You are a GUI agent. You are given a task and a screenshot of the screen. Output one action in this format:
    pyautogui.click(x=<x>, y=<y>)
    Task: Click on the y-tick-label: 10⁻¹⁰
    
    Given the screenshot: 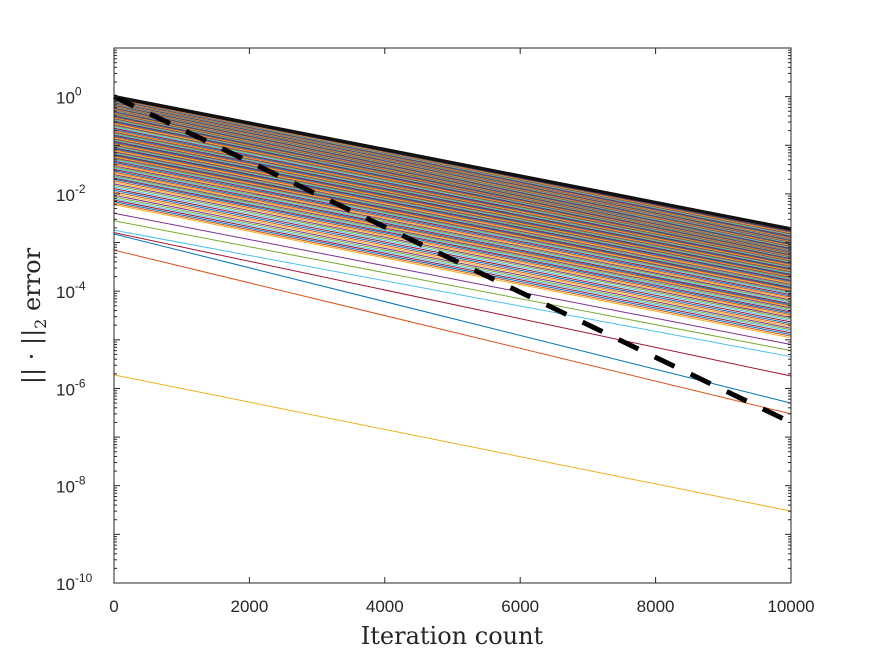 What is the action you would take?
    pyautogui.click(x=74, y=582)
    